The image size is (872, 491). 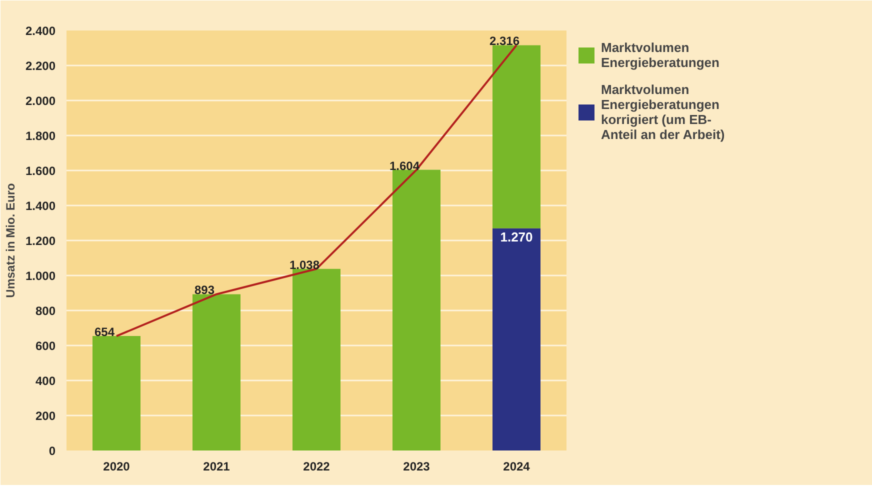 I want to click on x-tick-label: 2022, so click(x=316, y=467).